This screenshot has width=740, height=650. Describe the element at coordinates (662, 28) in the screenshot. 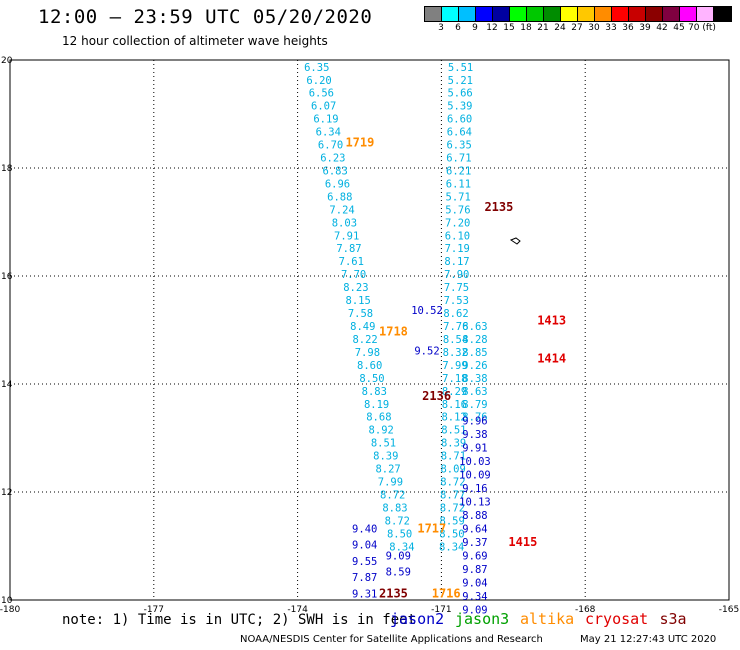

I see `colorbar-label: 42` at that location.